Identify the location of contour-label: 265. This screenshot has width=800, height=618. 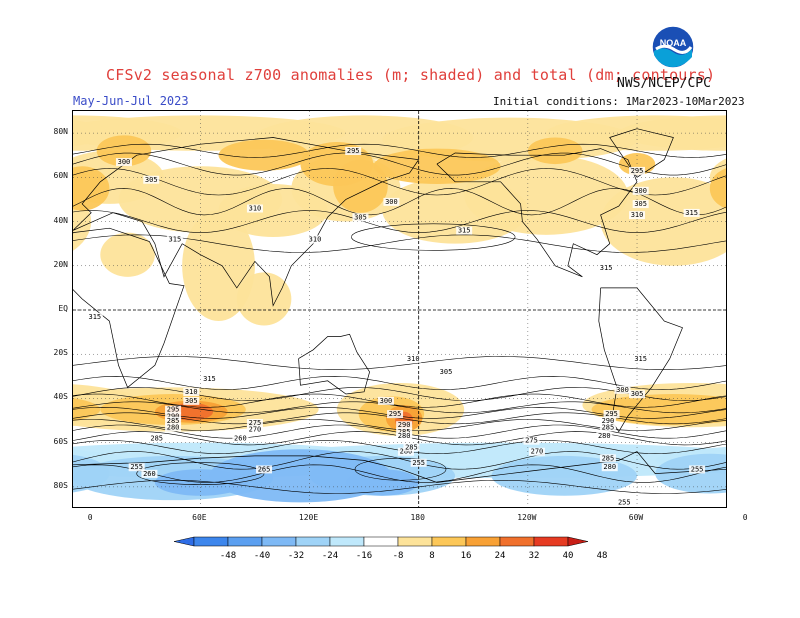
(264, 469).